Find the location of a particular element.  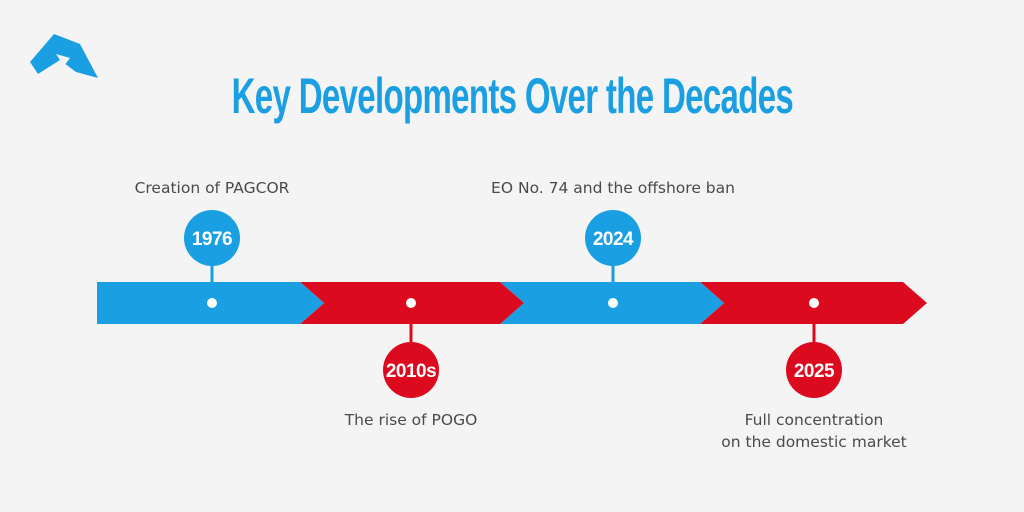

caption-line: on the domestic market is located at coordinates (814, 442).